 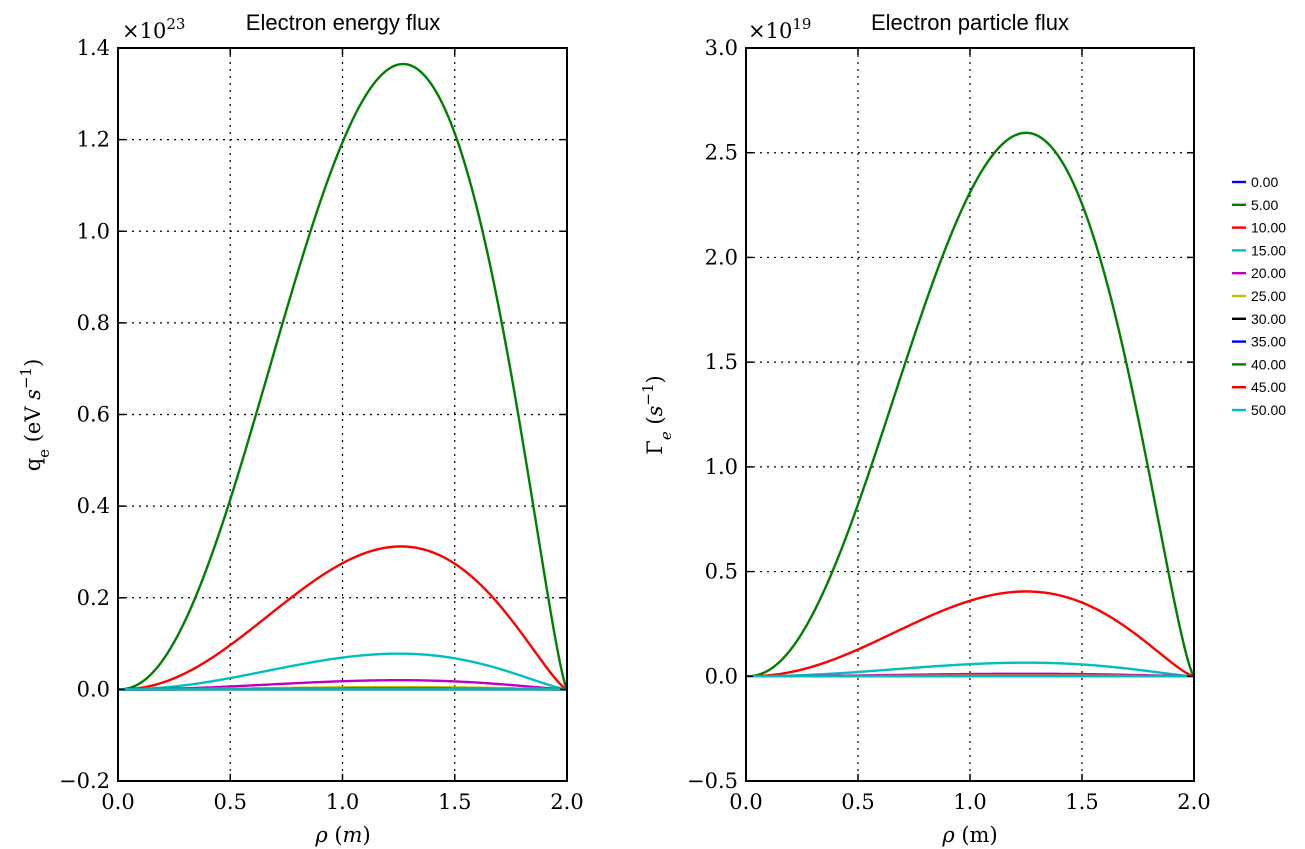 What do you see at coordinates (1264, 205) in the screenshot?
I see `legend-label: 5.00` at bounding box center [1264, 205].